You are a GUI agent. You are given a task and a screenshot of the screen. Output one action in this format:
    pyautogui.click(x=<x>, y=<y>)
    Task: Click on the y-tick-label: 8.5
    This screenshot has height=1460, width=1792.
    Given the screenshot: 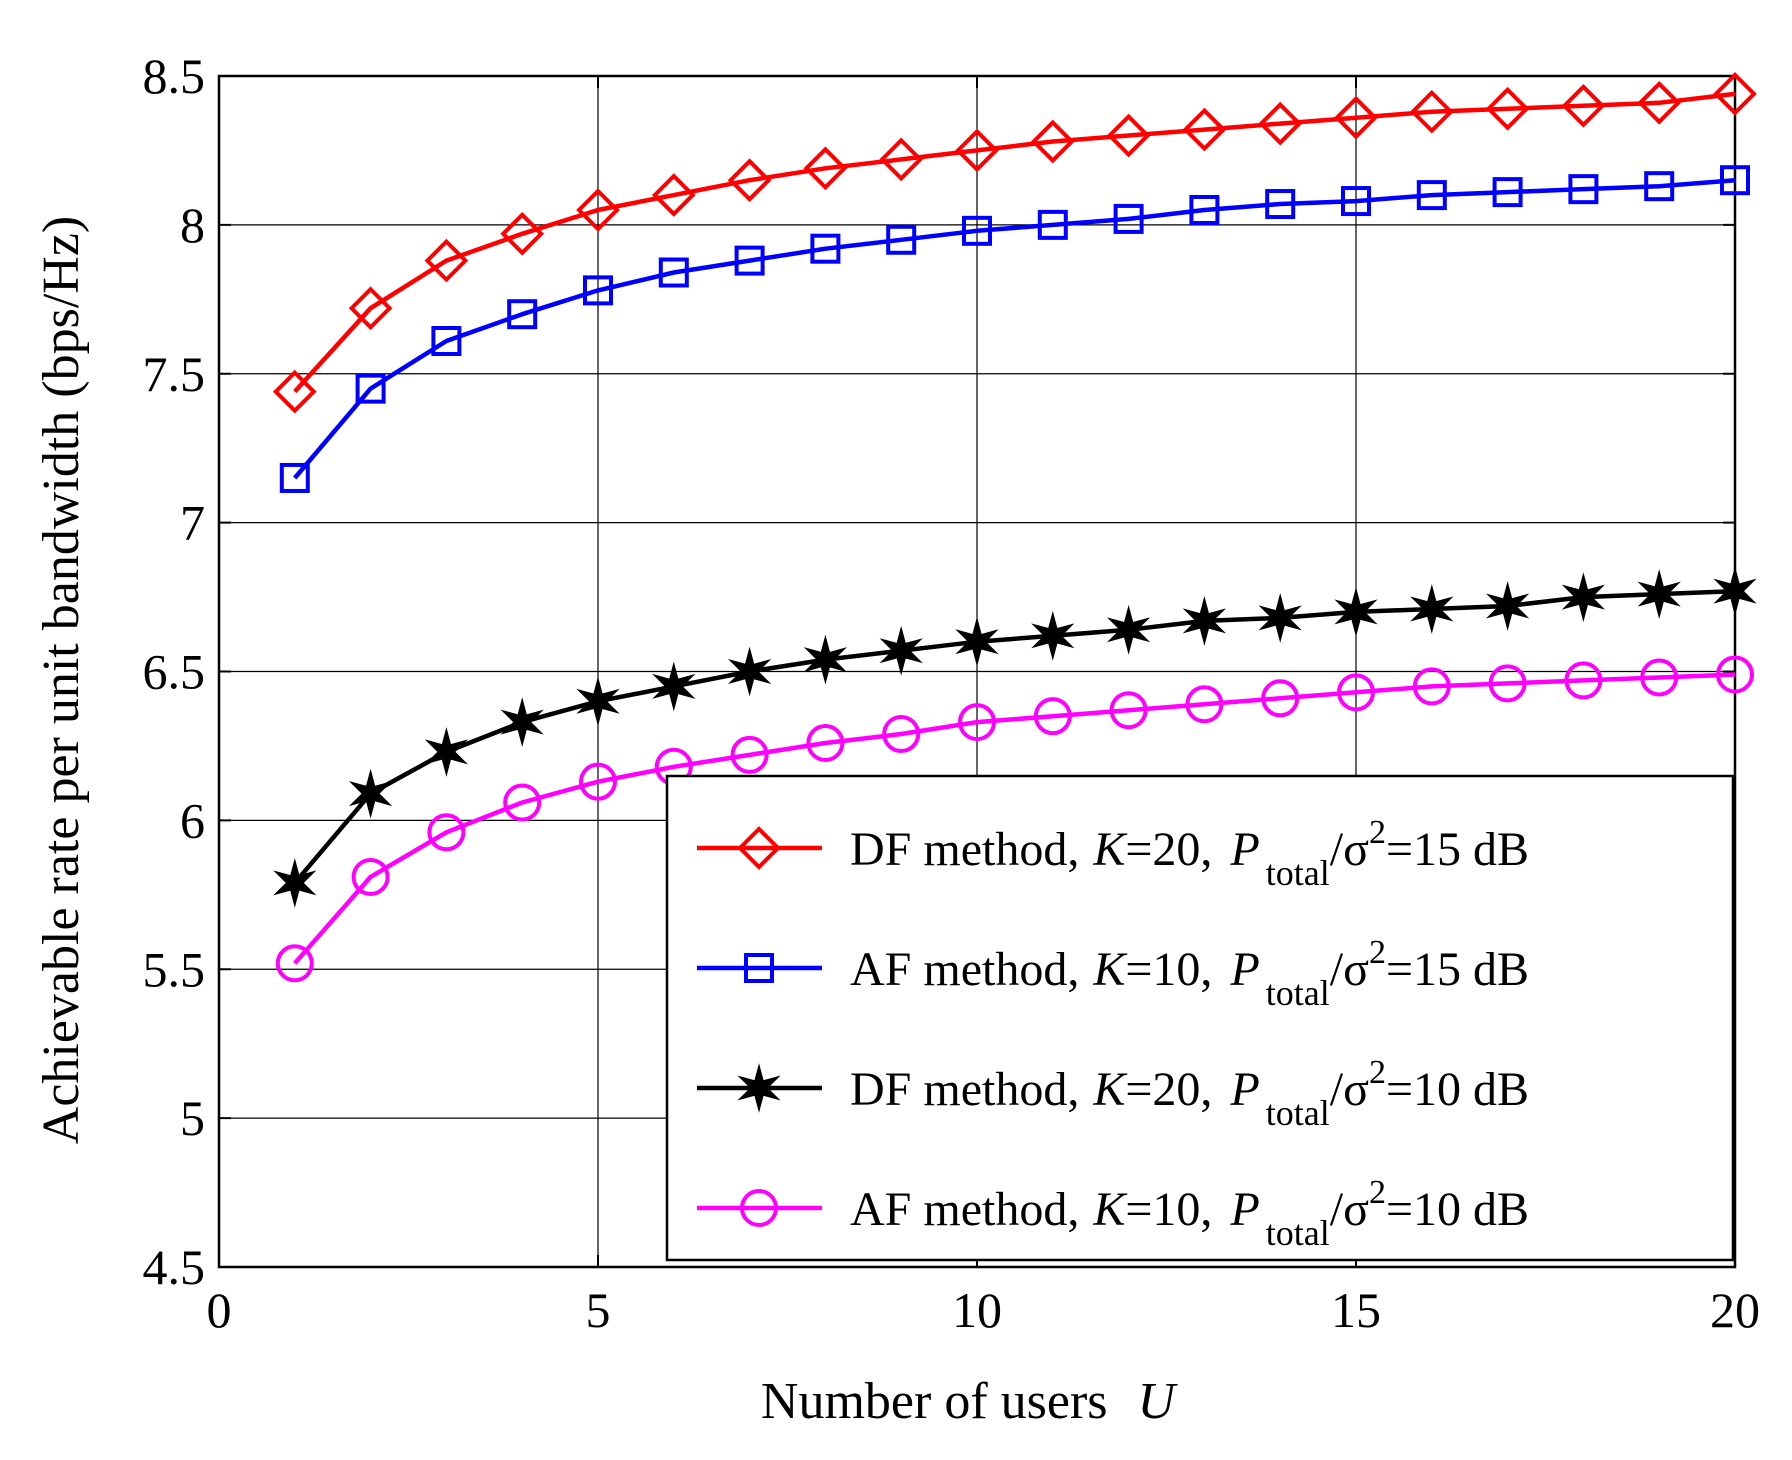 What is the action you would take?
    pyautogui.click(x=174, y=76)
    